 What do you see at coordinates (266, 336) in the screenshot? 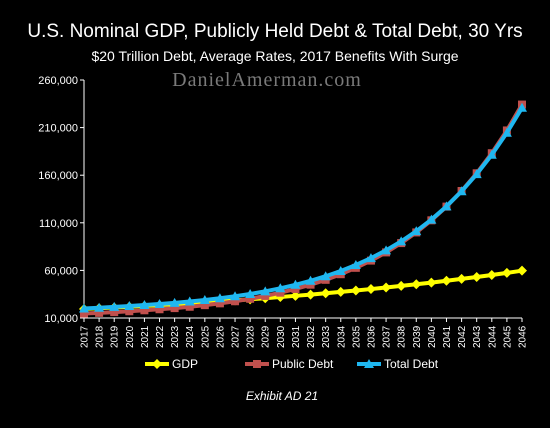
I see `x-tick-label: 2029` at bounding box center [266, 336].